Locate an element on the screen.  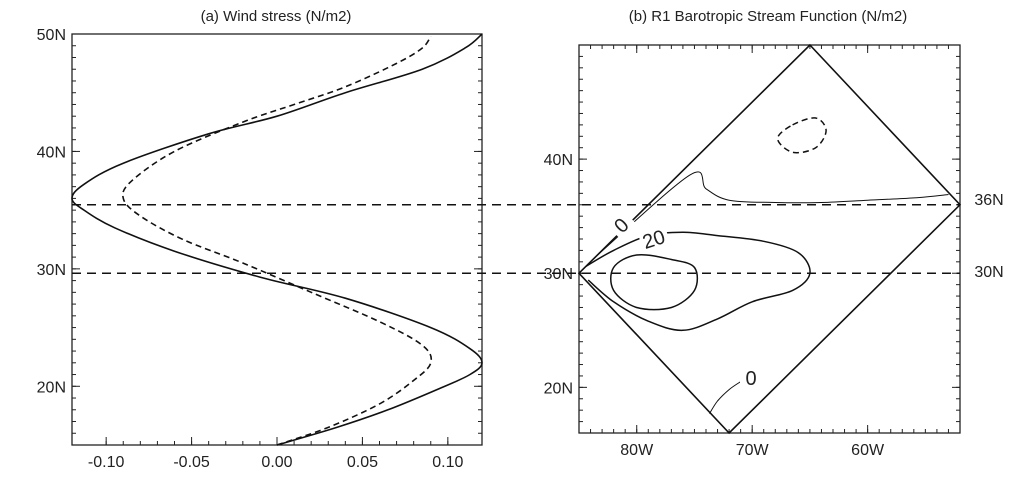
panel-a-xtick-label: 0.00 is located at coordinates (276, 462).